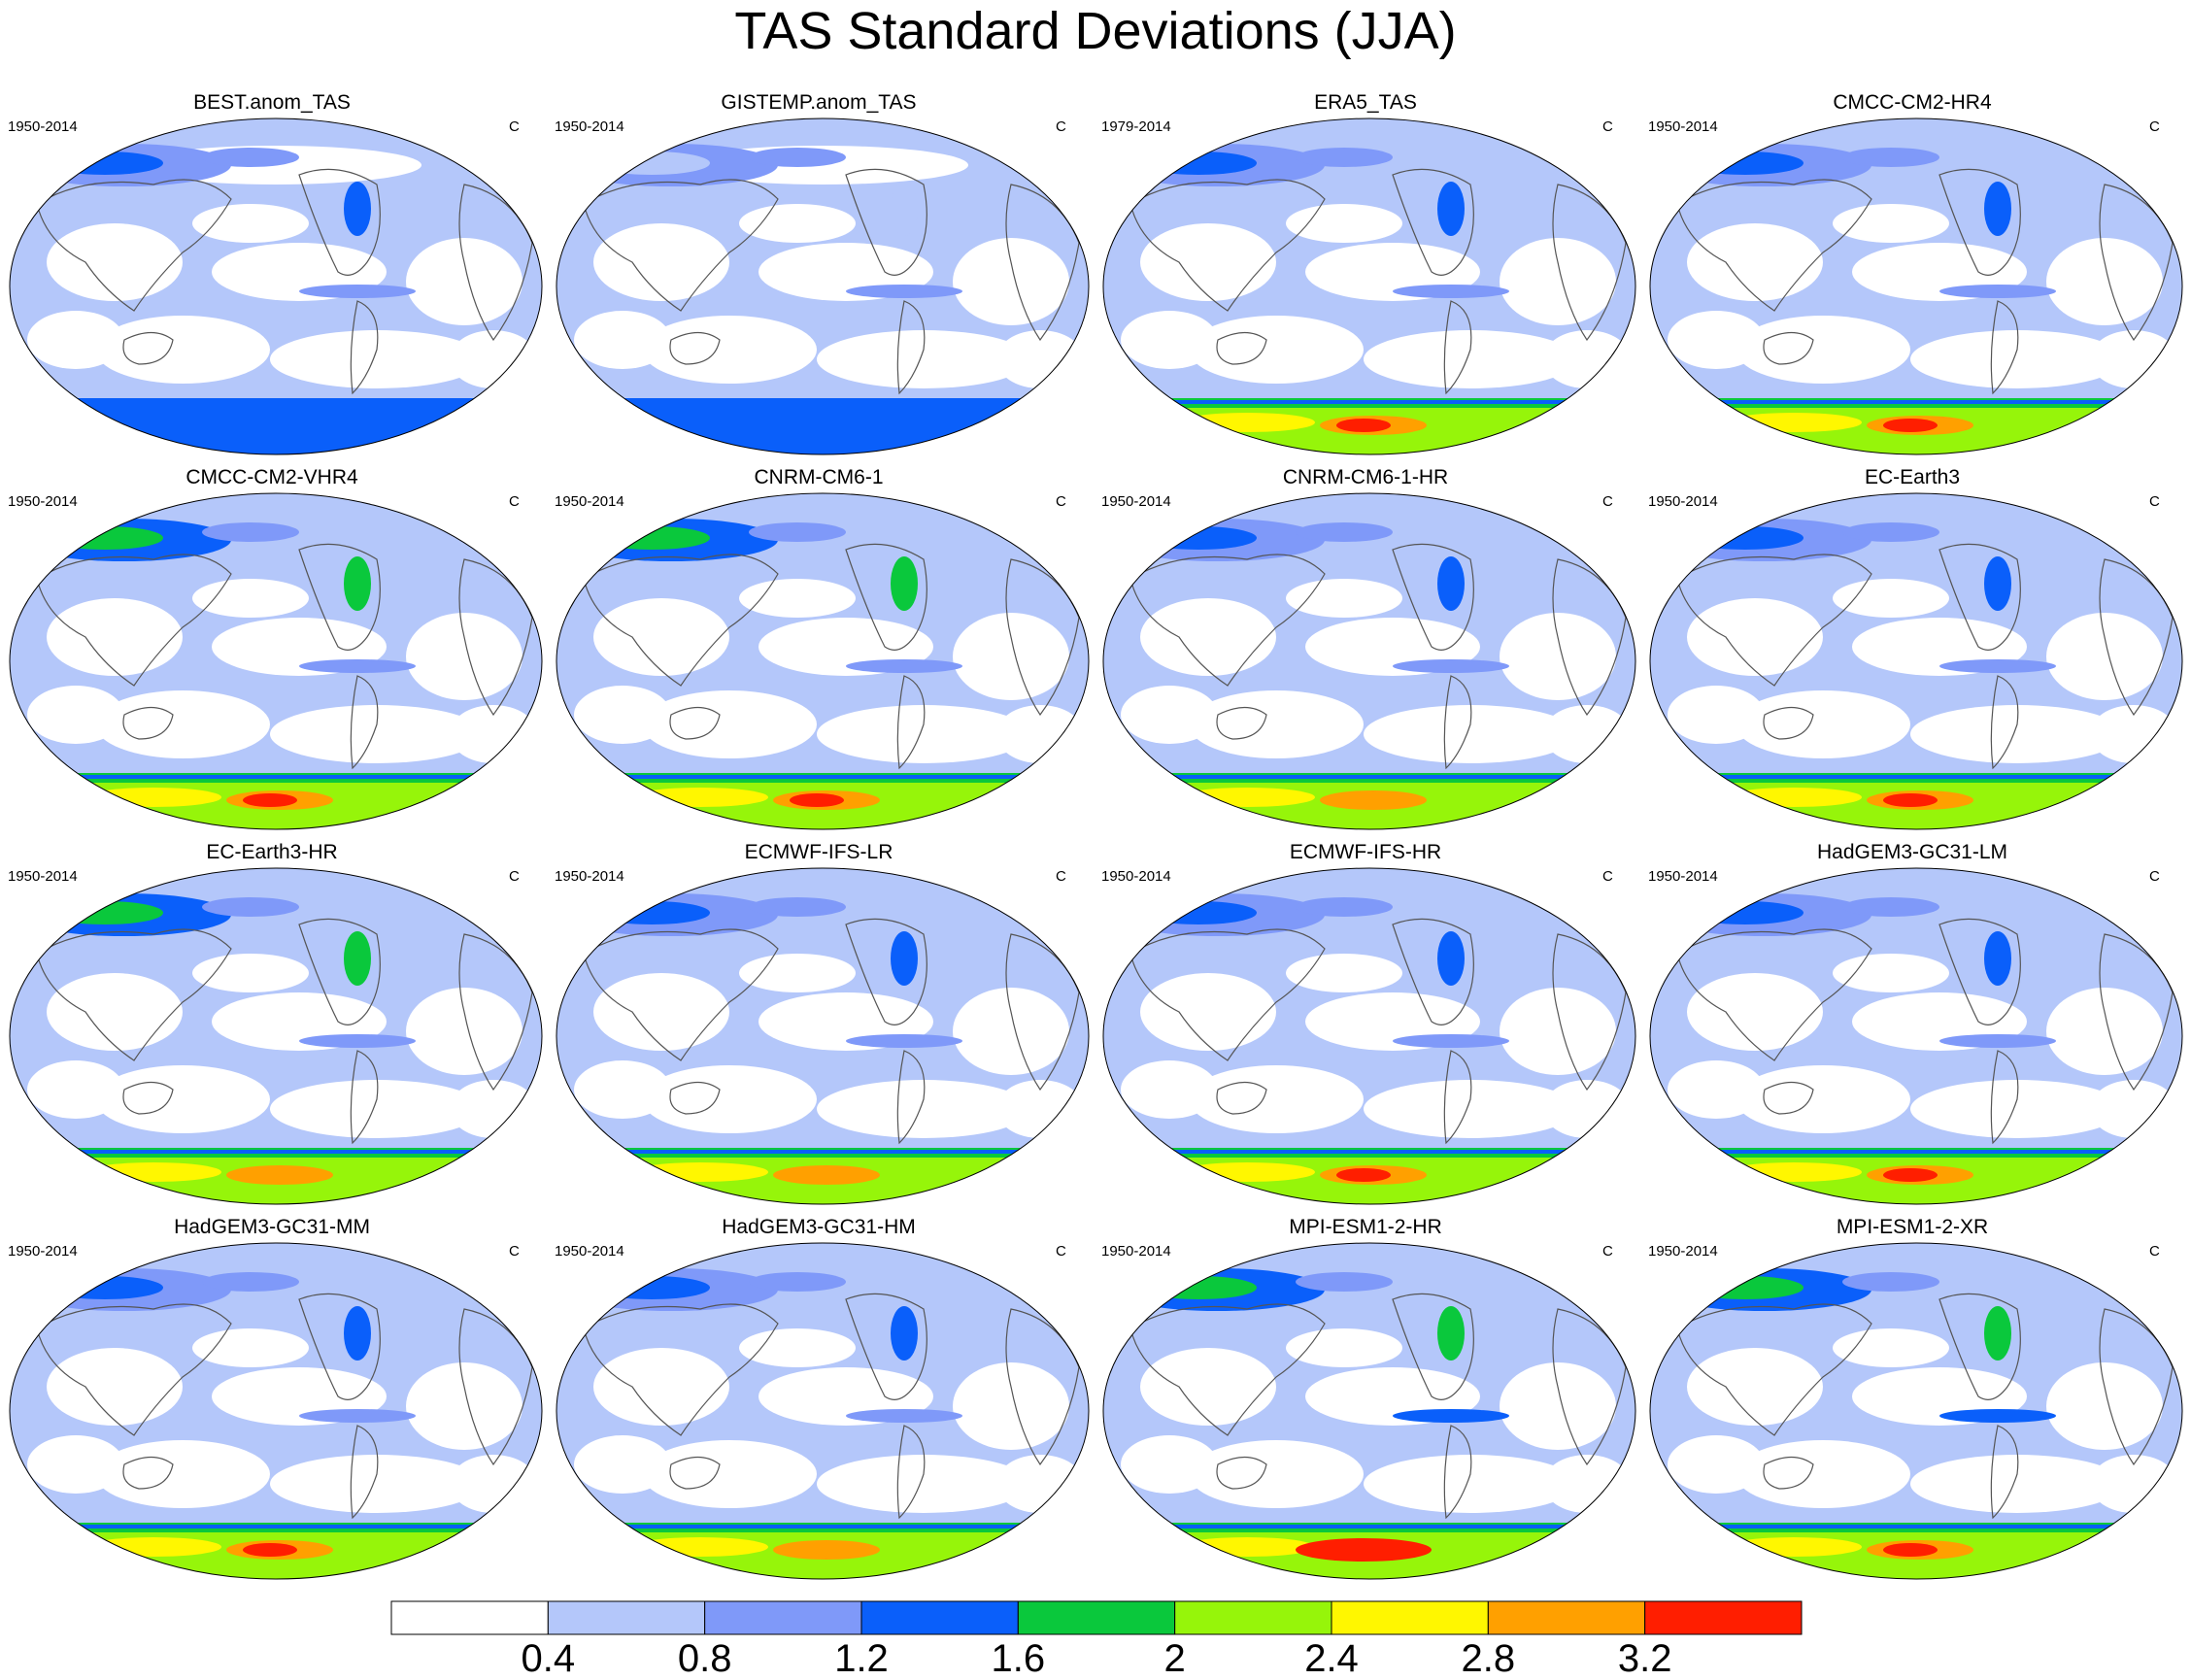 This screenshot has width=2191, height=1680. I want to click on map-panel: HadGEM3-GC31-MM 1950-2014 C, so click(272, 1400).